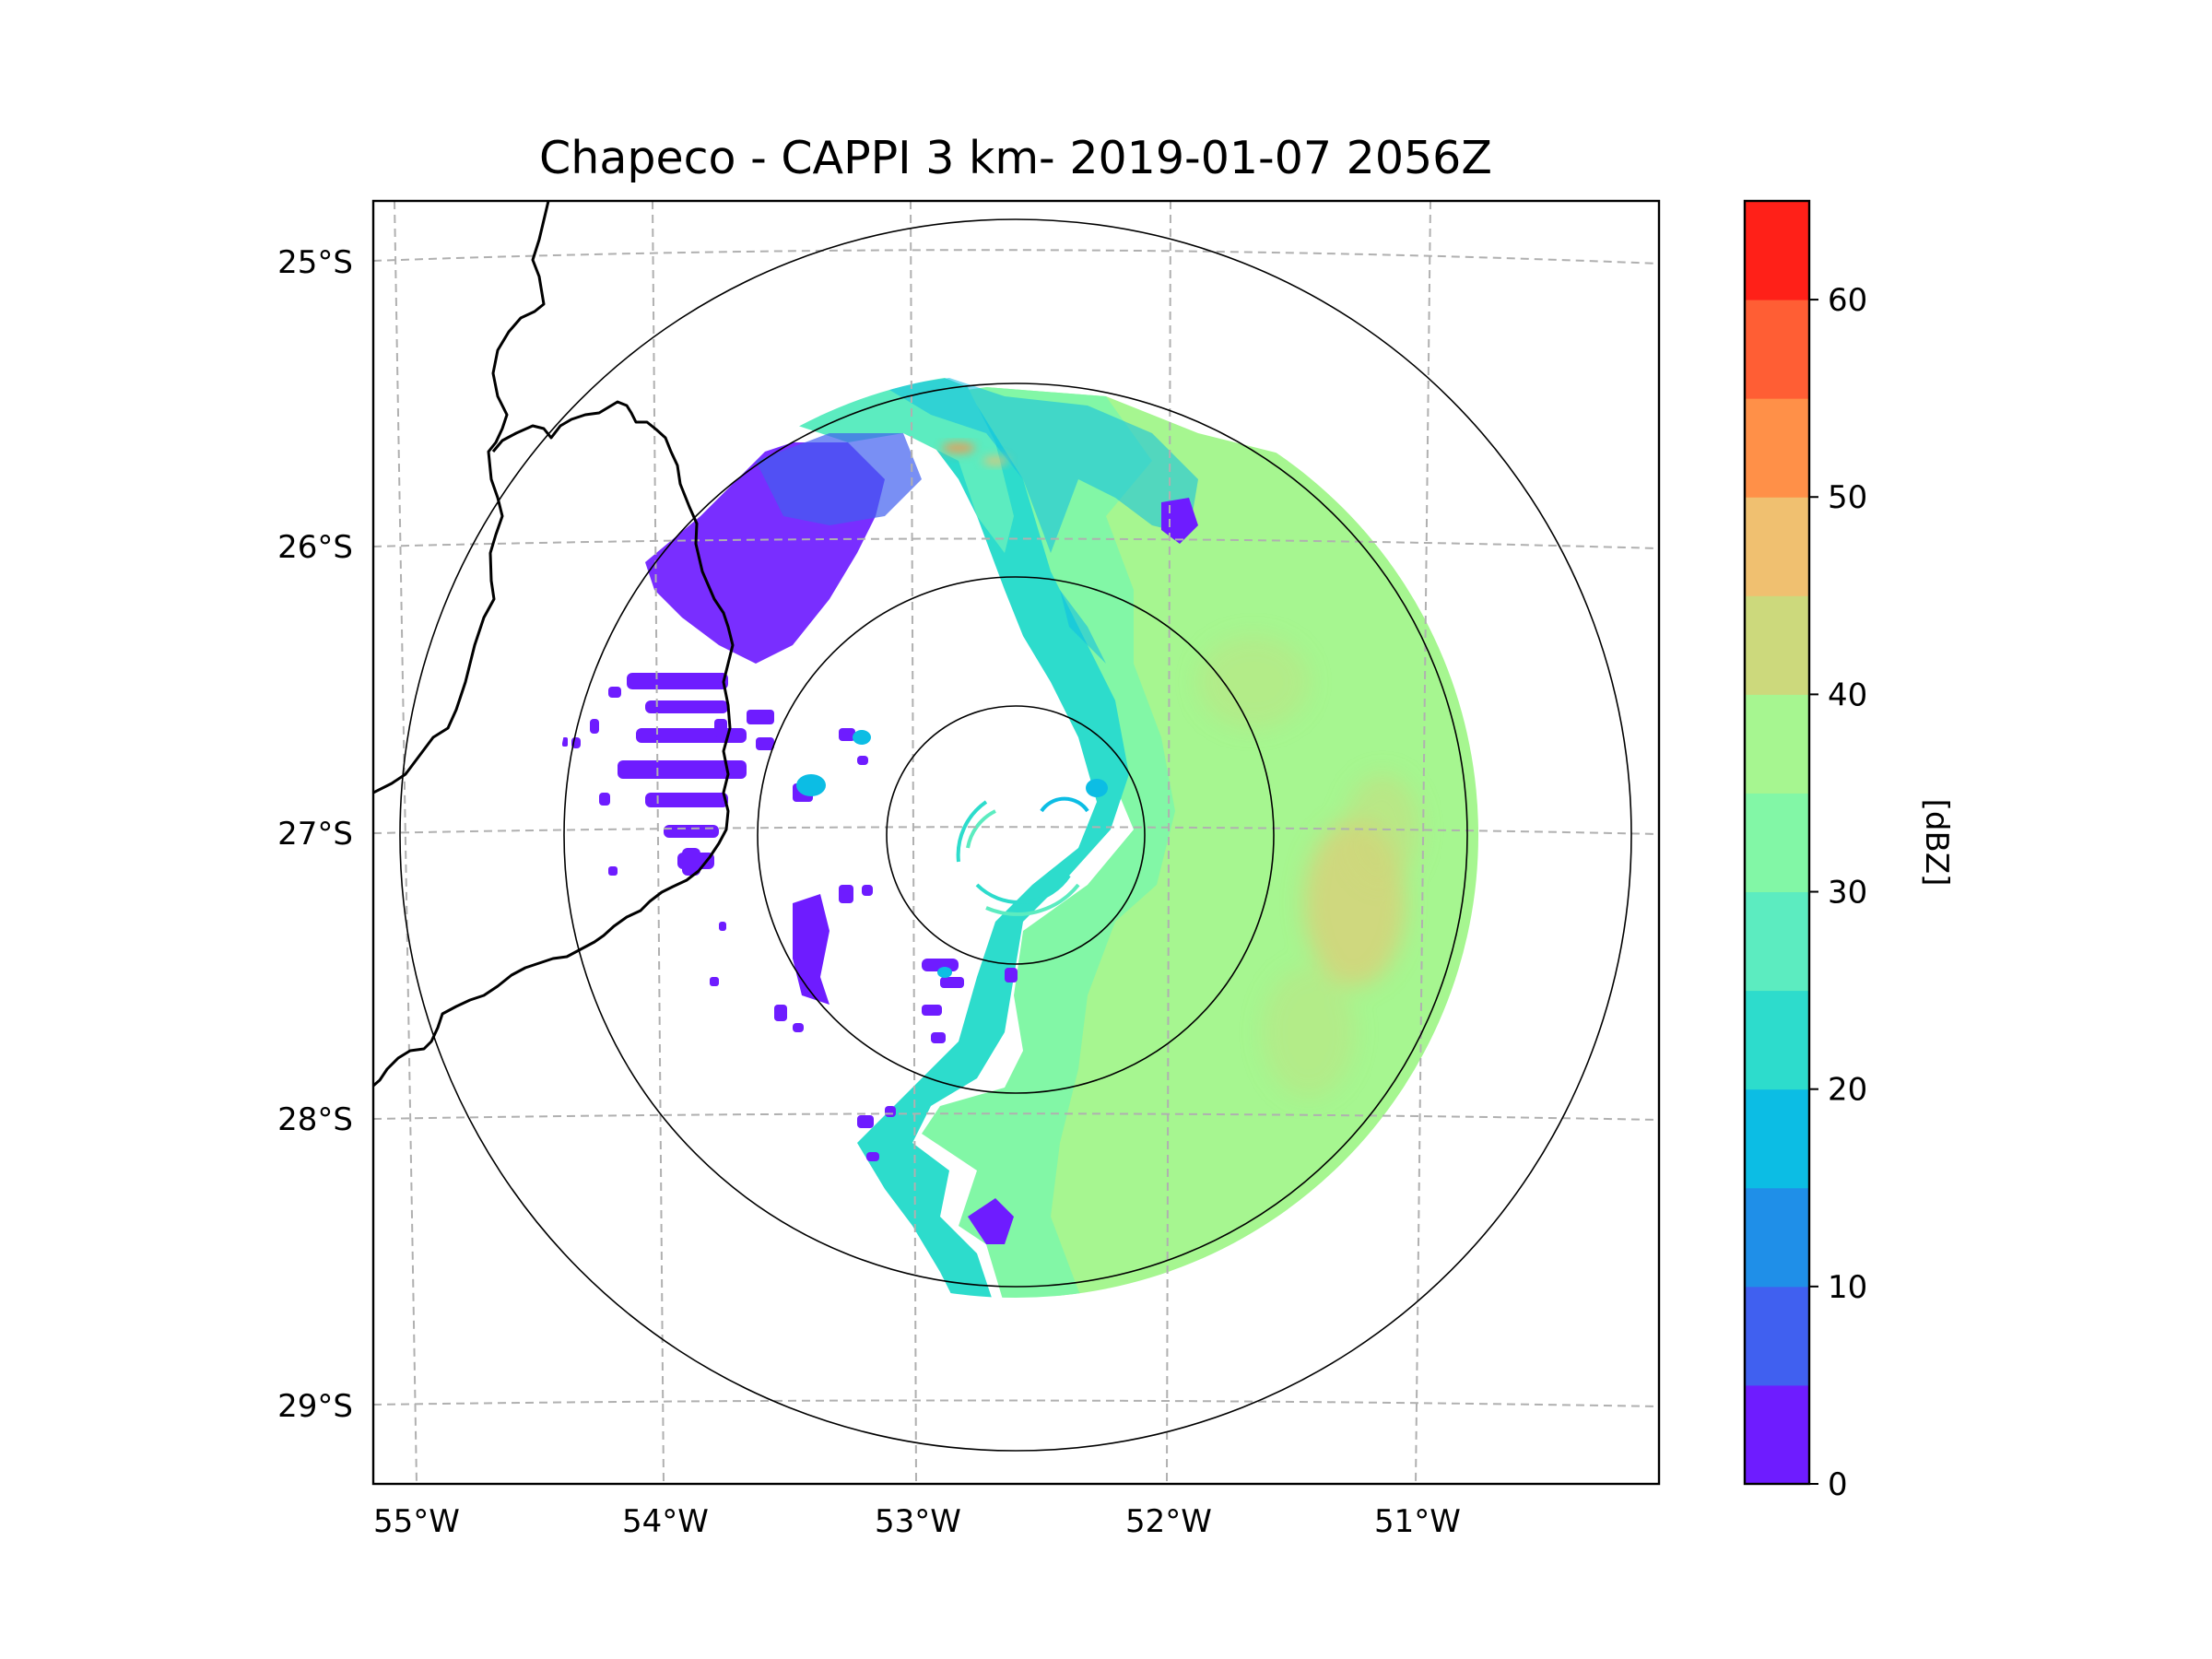  I want to click on lon-tick-label: 53°W, so click(918, 1521).